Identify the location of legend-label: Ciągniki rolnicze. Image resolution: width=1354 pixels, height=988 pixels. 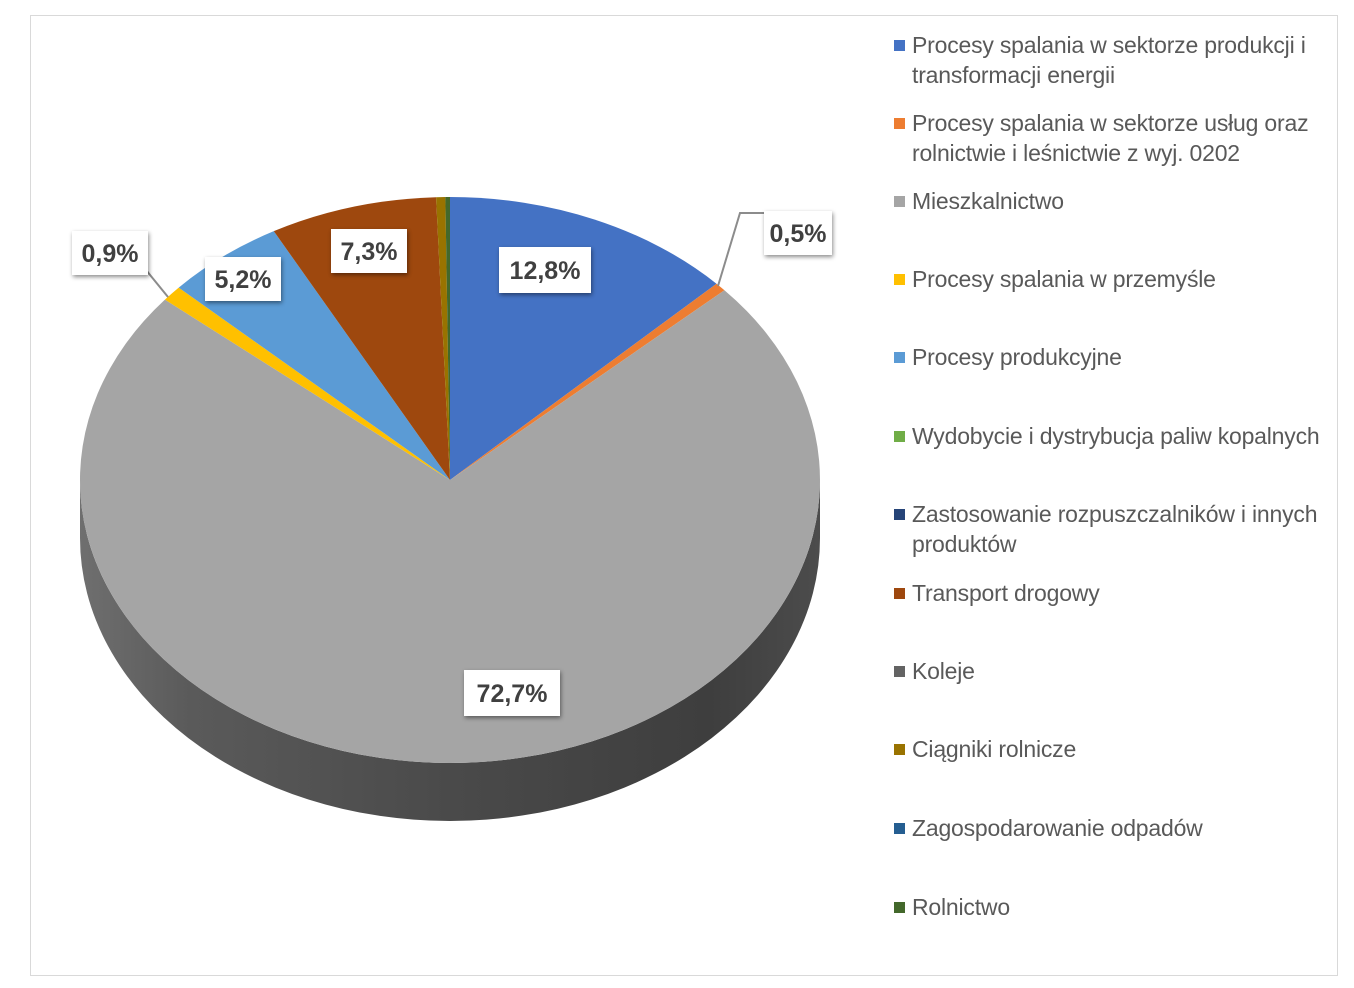
(994, 749).